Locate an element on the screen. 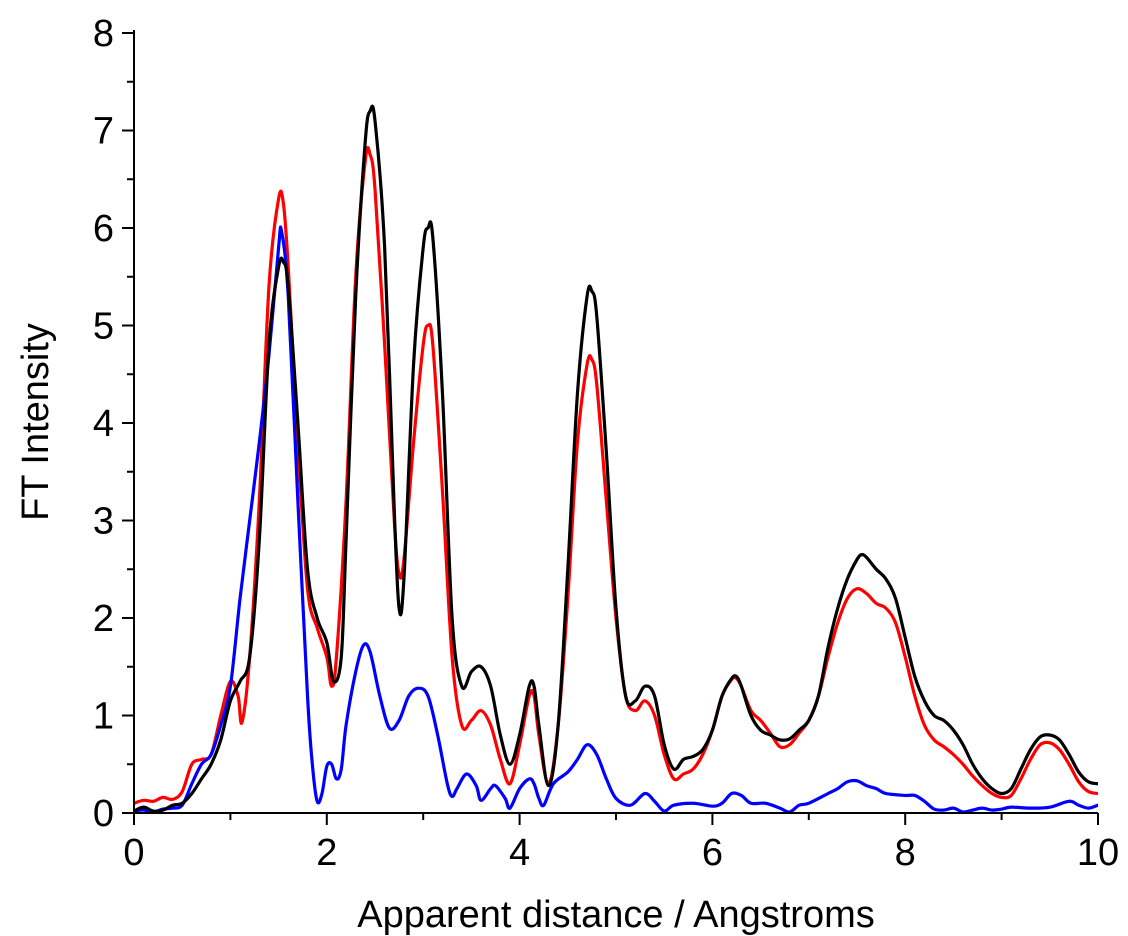 The image size is (1128, 936). y-tick-label: 7 is located at coordinates (103, 132).